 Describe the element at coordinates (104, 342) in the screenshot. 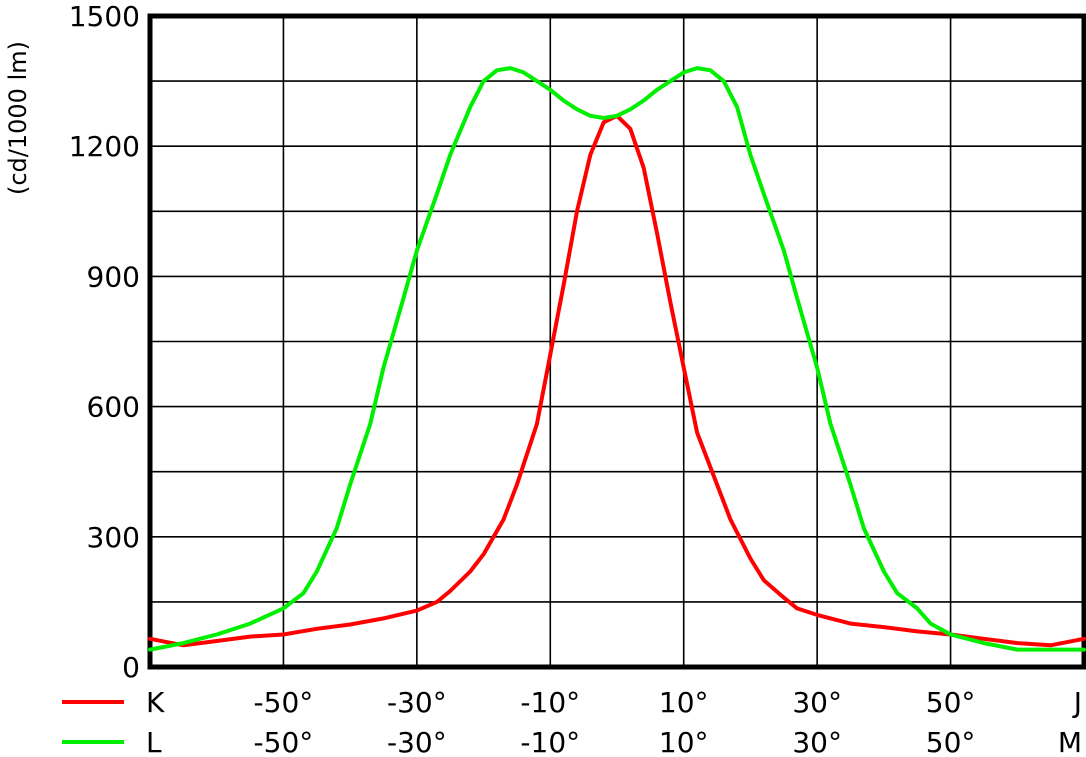

I see `y-tick-labels: 0 300 600 900 1200 1500` at that location.